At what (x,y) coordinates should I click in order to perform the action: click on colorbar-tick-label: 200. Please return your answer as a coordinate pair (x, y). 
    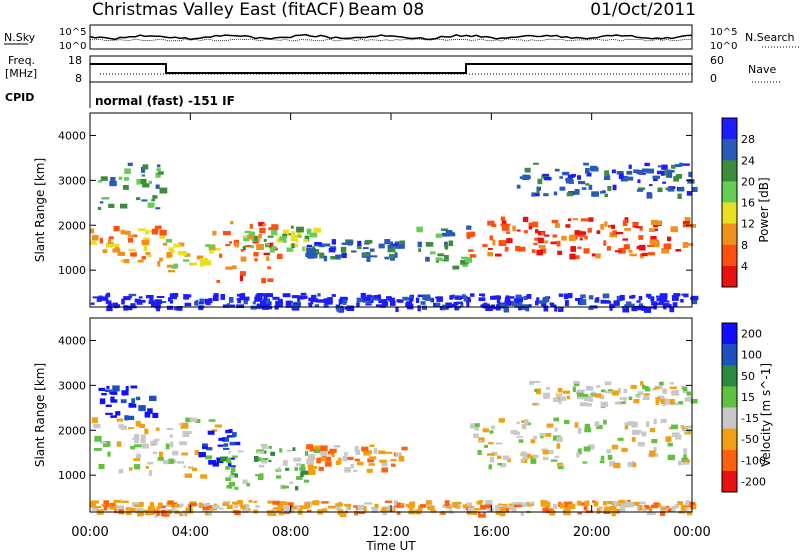
    Looking at the image, I should click on (751, 334).